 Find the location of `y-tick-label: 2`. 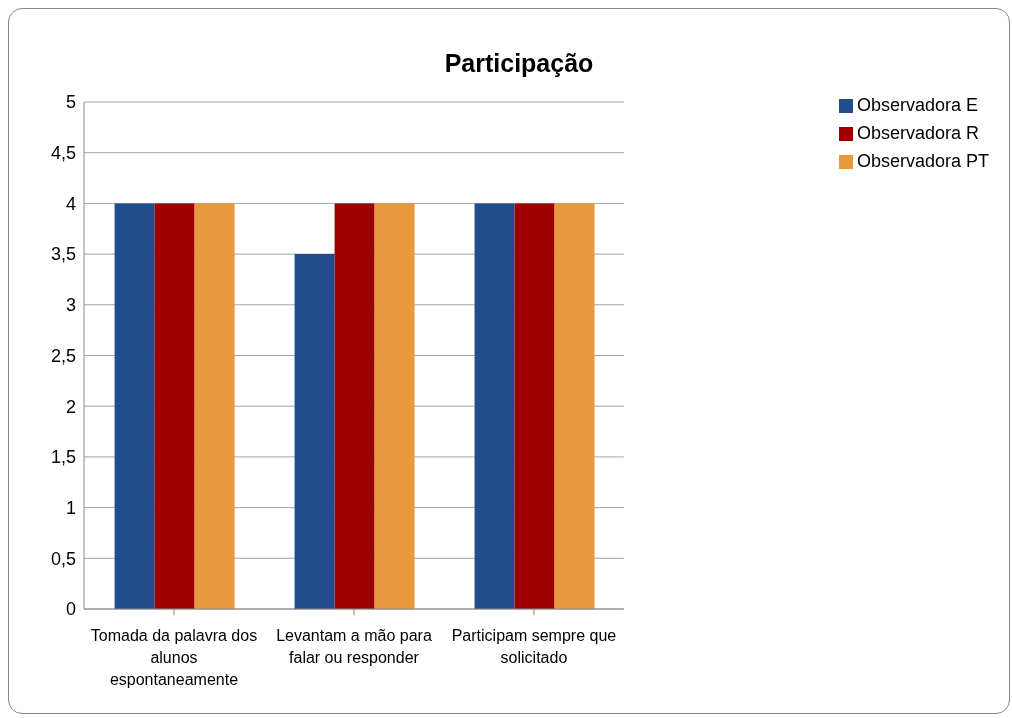

y-tick-label: 2 is located at coordinates (70, 406).